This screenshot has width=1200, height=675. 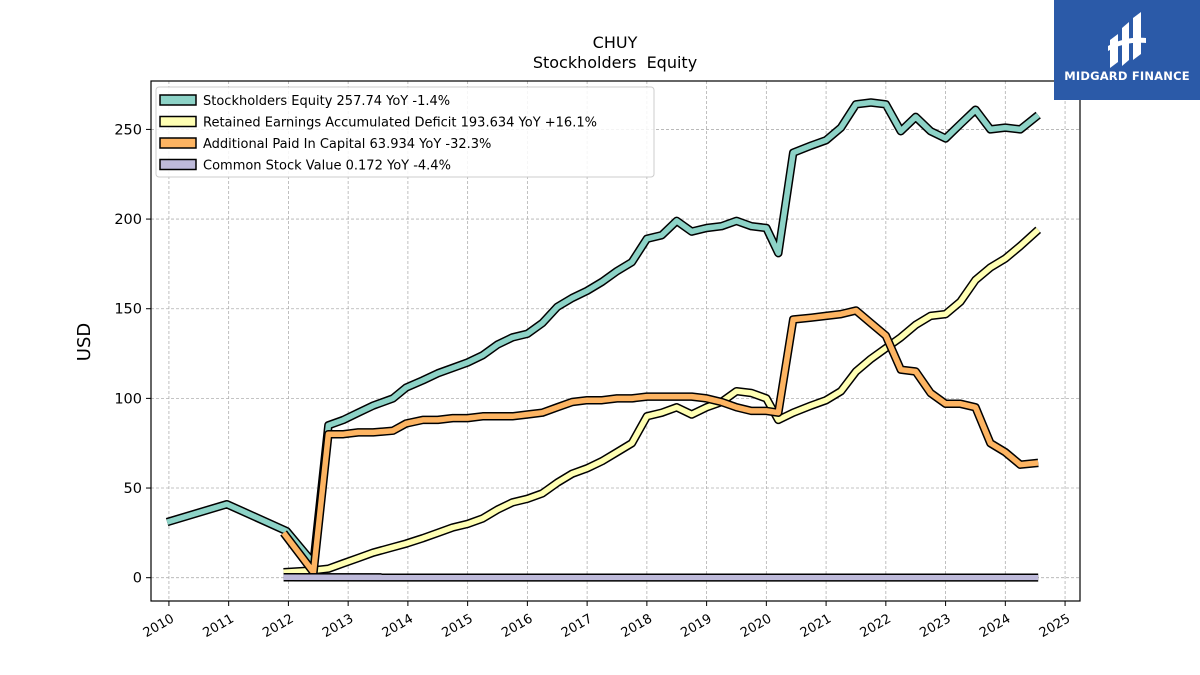 I want to click on chart-title: CHUY, so click(x=615, y=42).